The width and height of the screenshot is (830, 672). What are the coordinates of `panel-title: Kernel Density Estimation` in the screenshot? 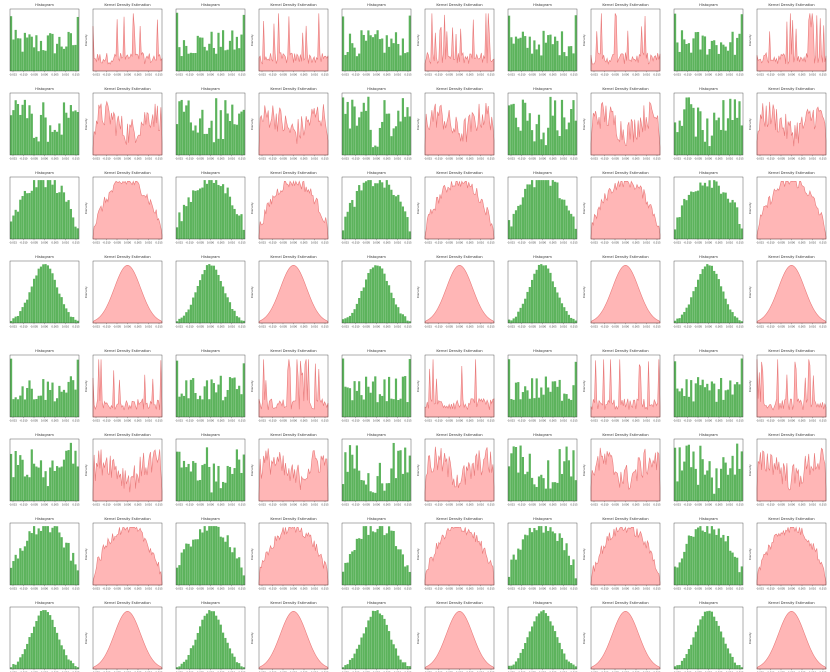 It's located at (293, 435).